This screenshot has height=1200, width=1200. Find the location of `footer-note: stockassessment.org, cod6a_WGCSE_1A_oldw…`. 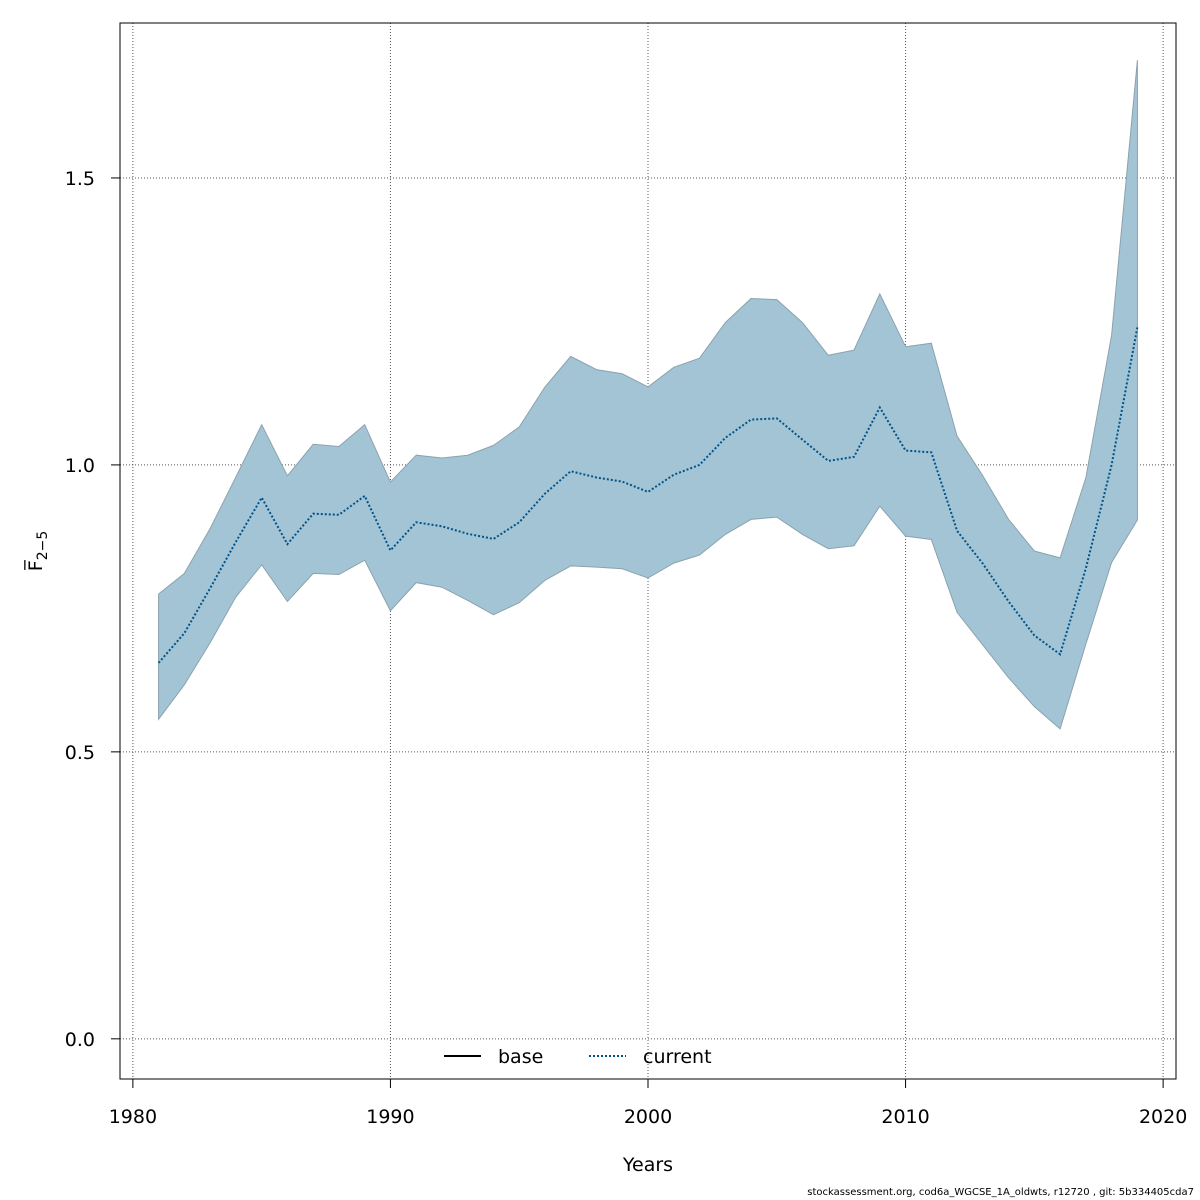

footer-note: stockassessment.org, cod6a_WGCSE_1A_oldw… is located at coordinates (1000, 1192).